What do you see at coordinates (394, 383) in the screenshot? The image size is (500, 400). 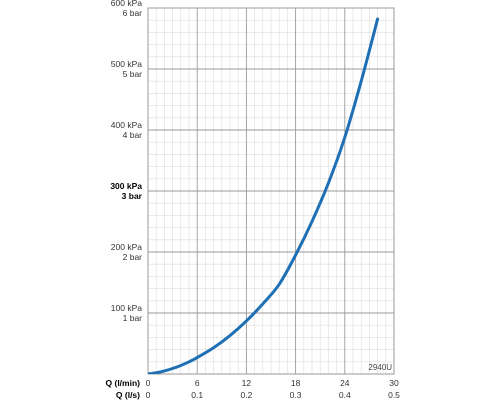 I see `x-tick-label-lmin: 30` at bounding box center [394, 383].